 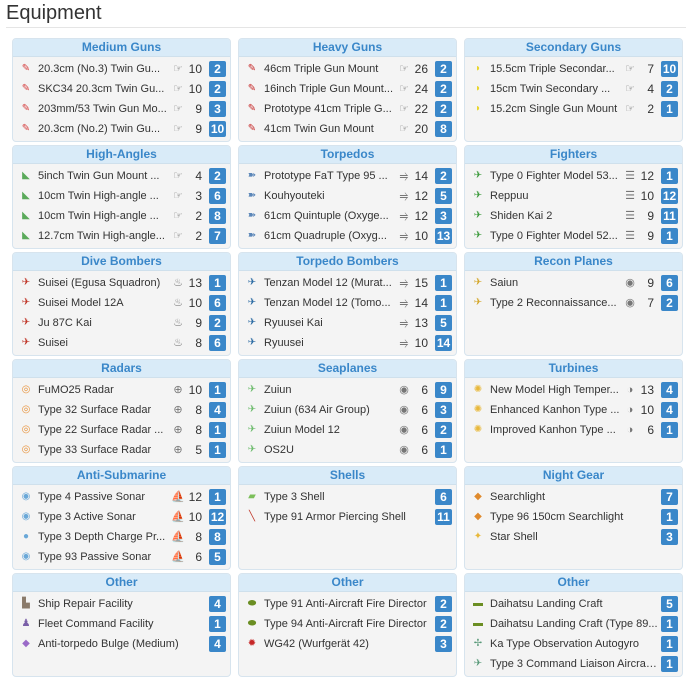 I want to click on equipment-count-badge: 3, so click(x=443, y=216).